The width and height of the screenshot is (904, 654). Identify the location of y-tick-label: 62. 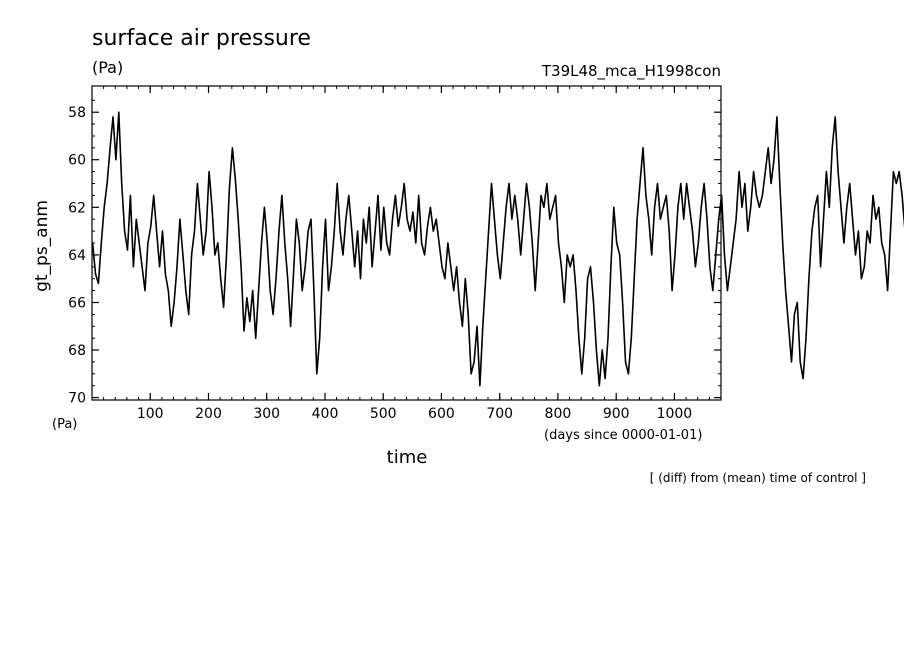
(77, 208).